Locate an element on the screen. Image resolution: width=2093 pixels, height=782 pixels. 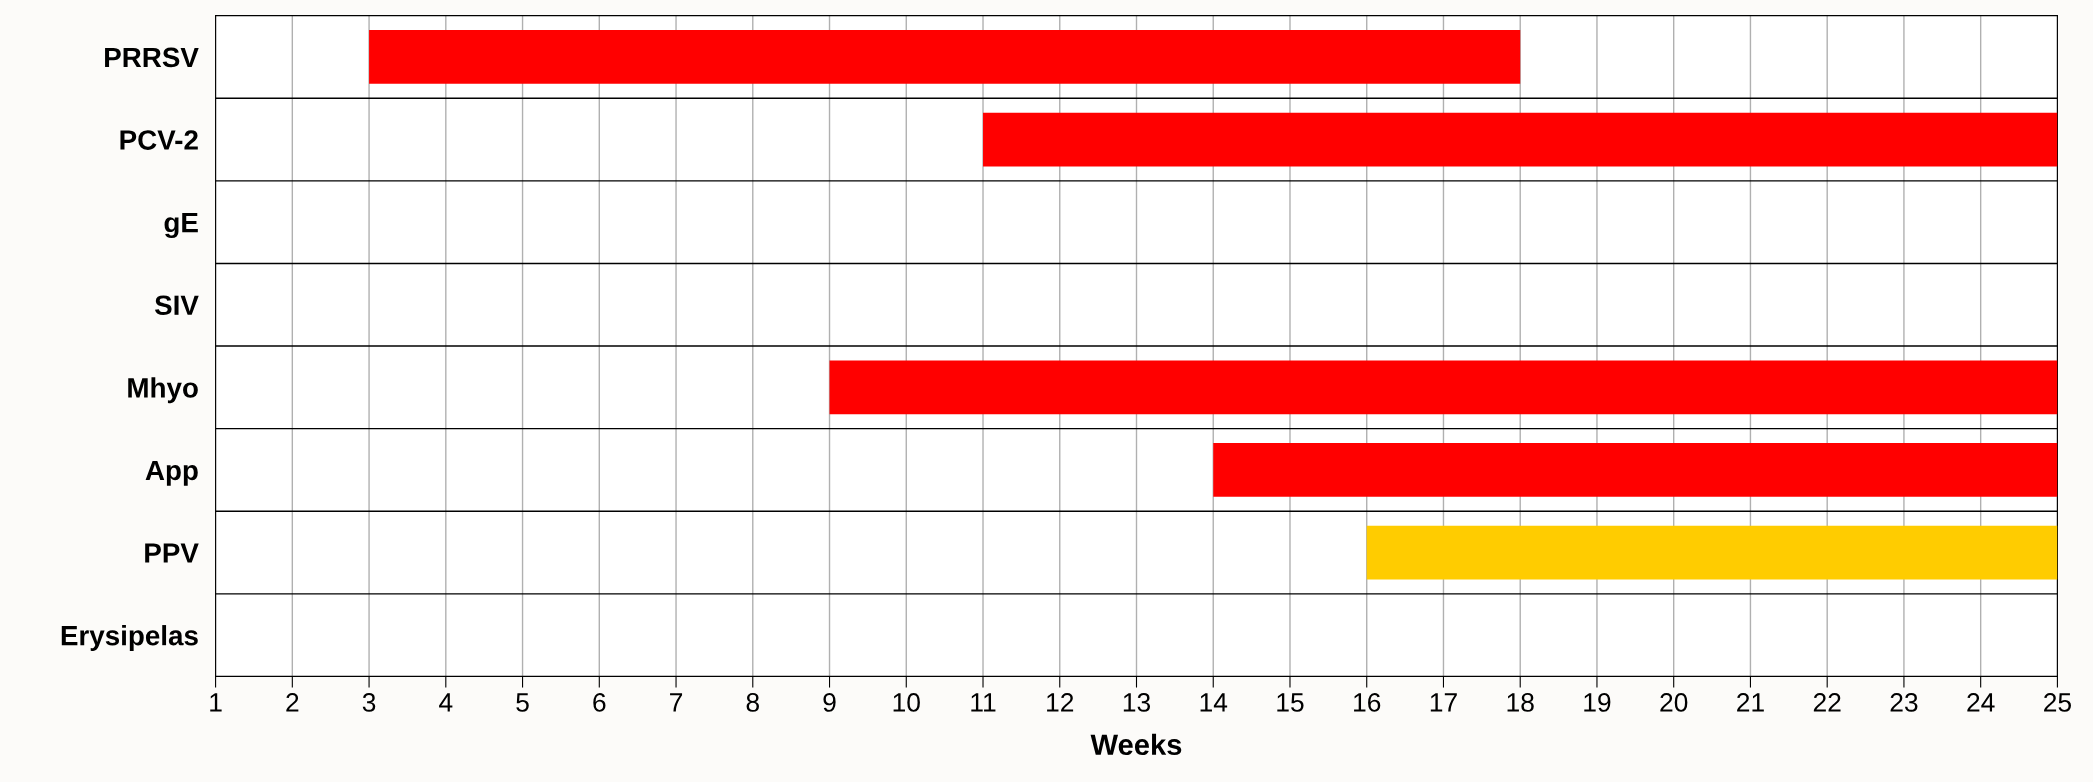
x-tick-label: 24 is located at coordinates (1981, 702).